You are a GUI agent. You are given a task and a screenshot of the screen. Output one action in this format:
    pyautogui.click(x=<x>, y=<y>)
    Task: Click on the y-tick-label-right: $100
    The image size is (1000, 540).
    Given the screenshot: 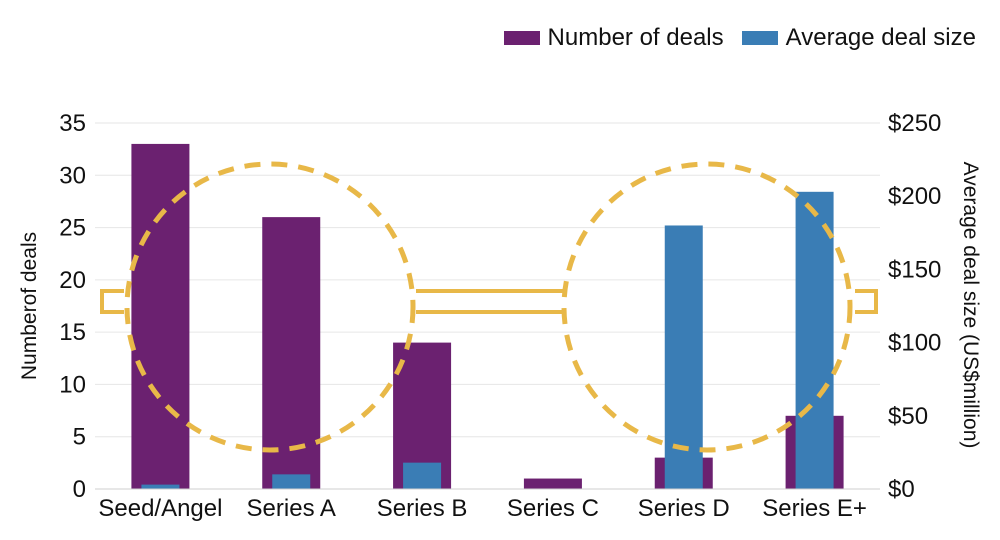 What is the action you would take?
    pyautogui.click(x=914, y=343)
    